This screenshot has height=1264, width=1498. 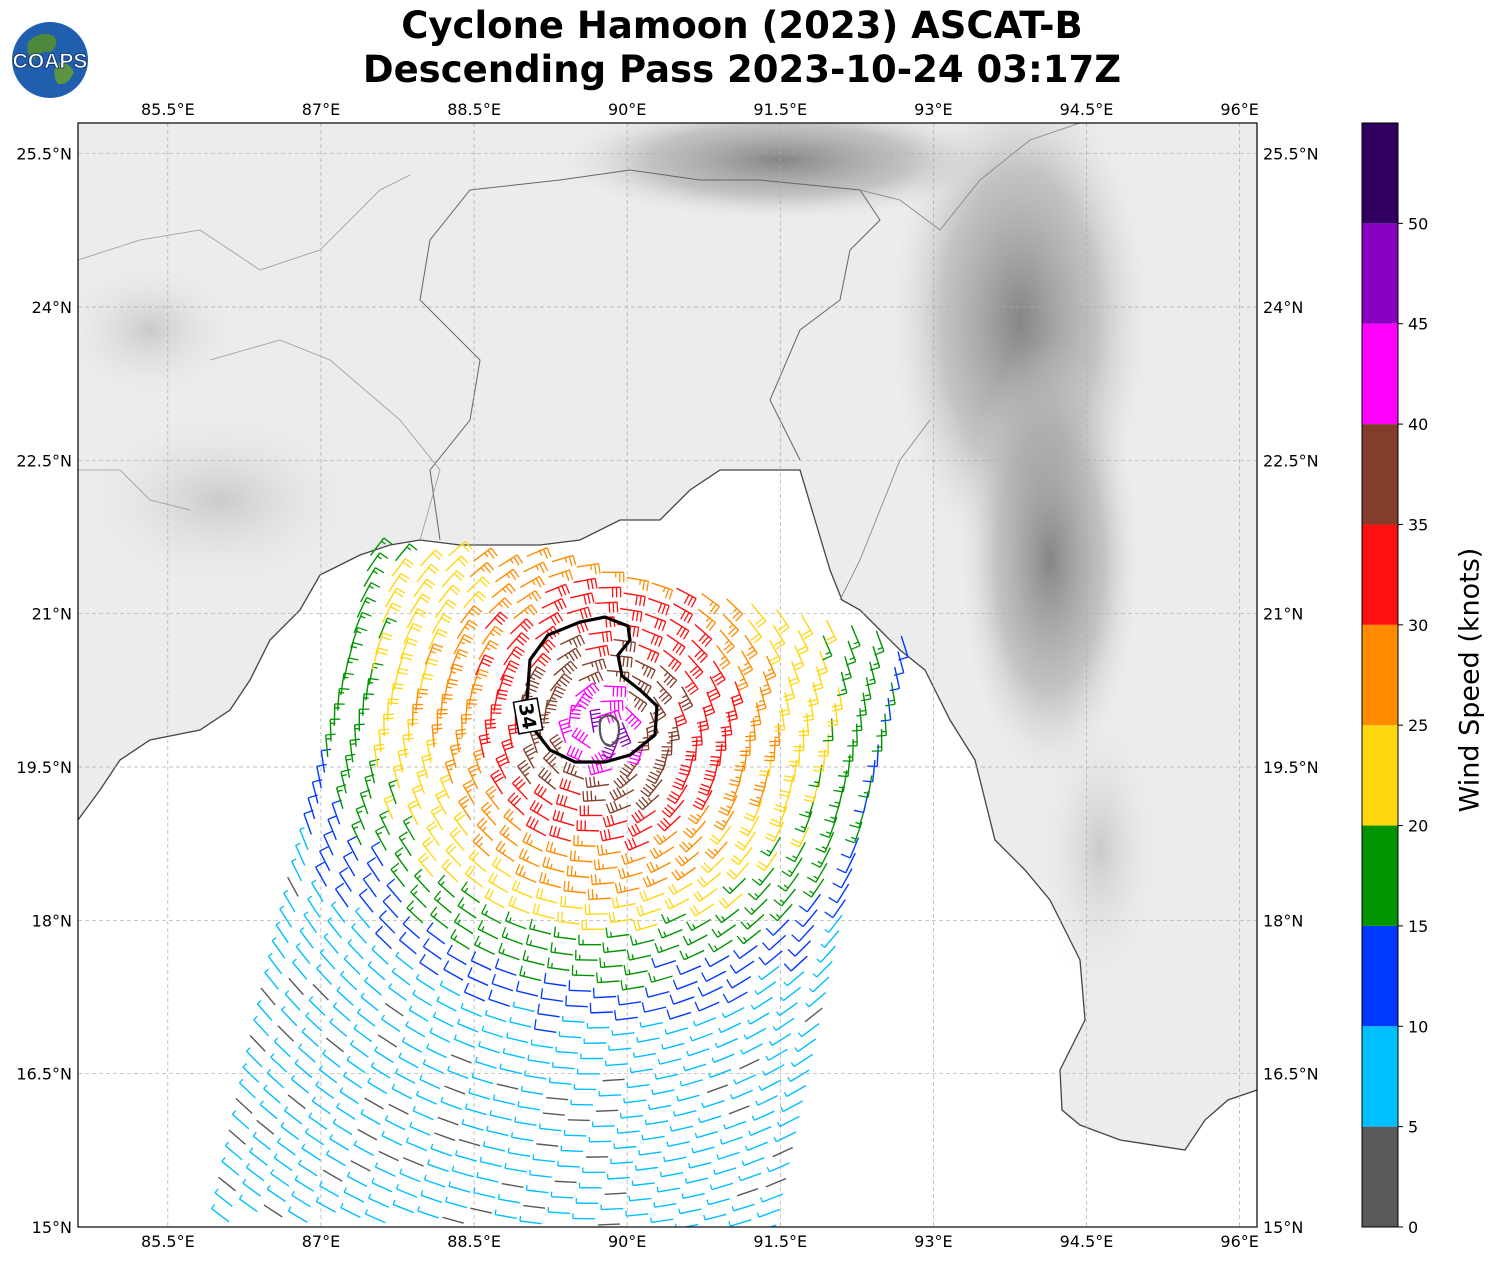 I want to click on lon-tick-label-top: 94.5°E, so click(x=1087, y=109).